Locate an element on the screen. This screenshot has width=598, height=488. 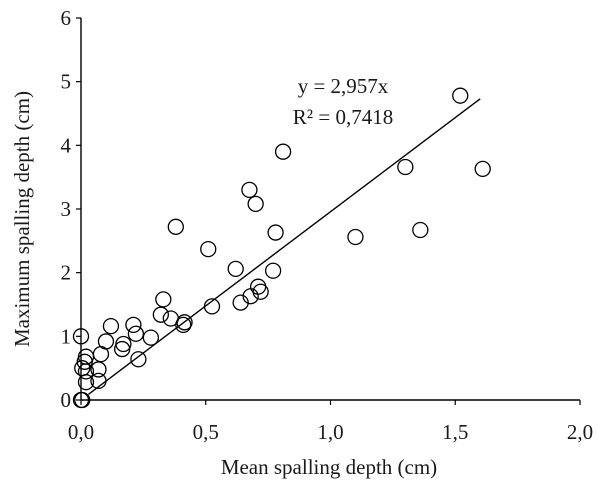
y-axis-title: Maximum spalling depth (cm) is located at coordinates (22, 219).